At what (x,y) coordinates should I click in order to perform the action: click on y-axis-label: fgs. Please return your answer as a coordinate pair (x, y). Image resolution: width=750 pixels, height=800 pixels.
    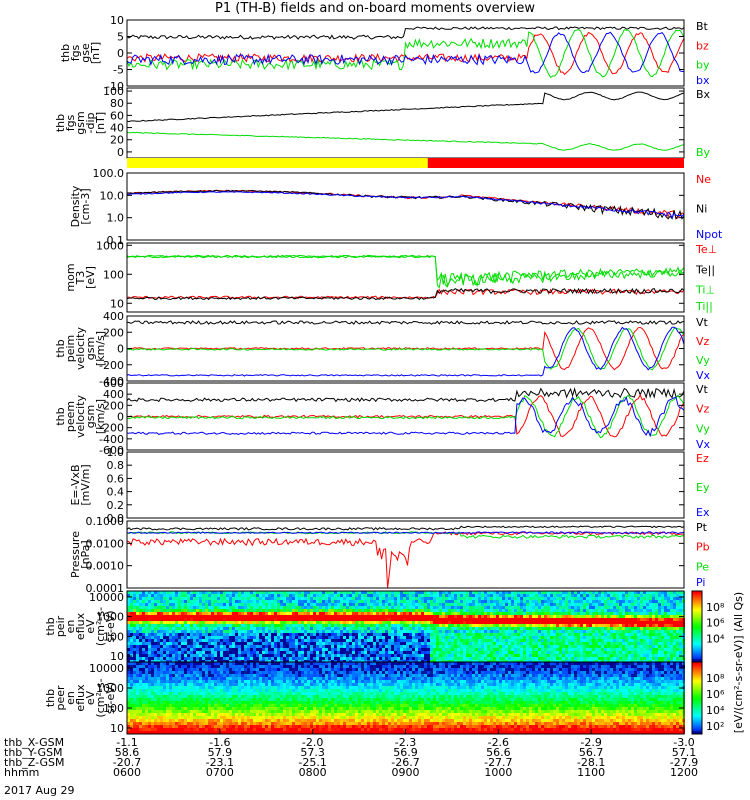
    Looking at the image, I should click on (75, 52).